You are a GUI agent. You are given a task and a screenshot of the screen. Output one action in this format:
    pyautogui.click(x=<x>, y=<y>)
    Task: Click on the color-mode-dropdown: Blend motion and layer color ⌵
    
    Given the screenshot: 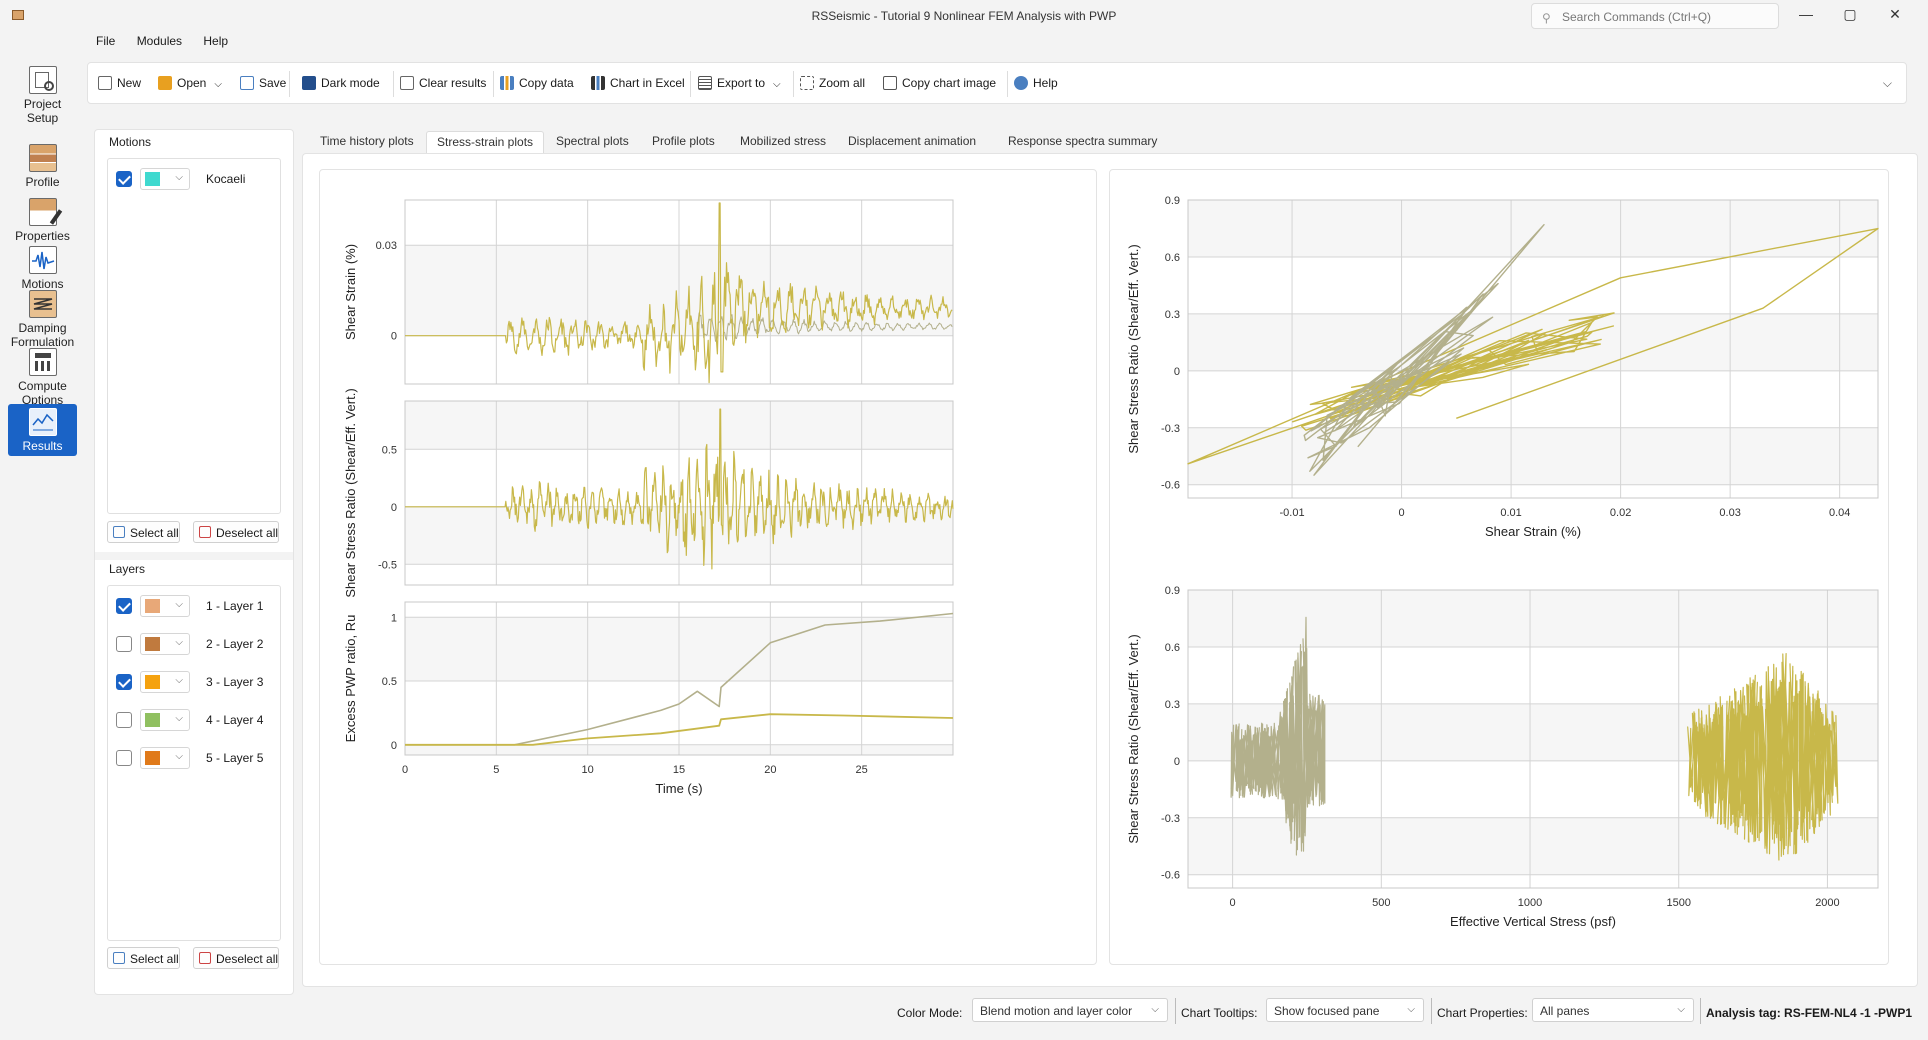 What is the action you would take?
    pyautogui.click(x=1070, y=1010)
    